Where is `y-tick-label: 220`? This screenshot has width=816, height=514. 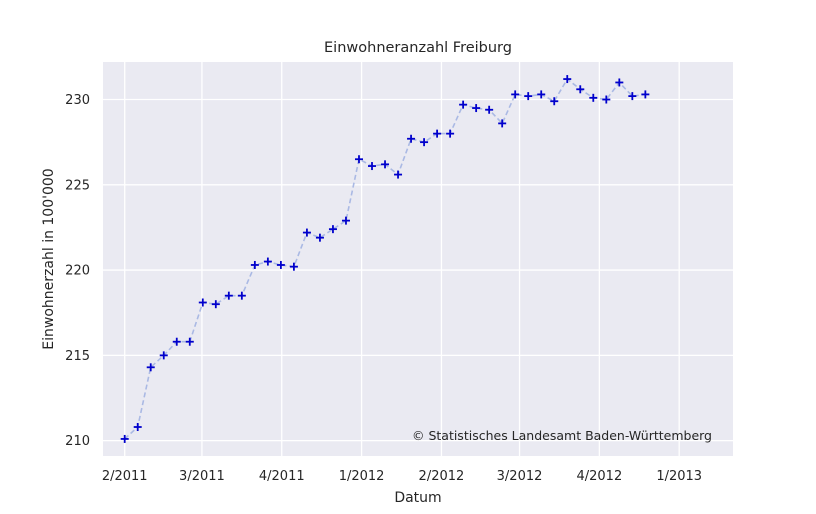
y-tick-label: 220 is located at coordinates (77, 271).